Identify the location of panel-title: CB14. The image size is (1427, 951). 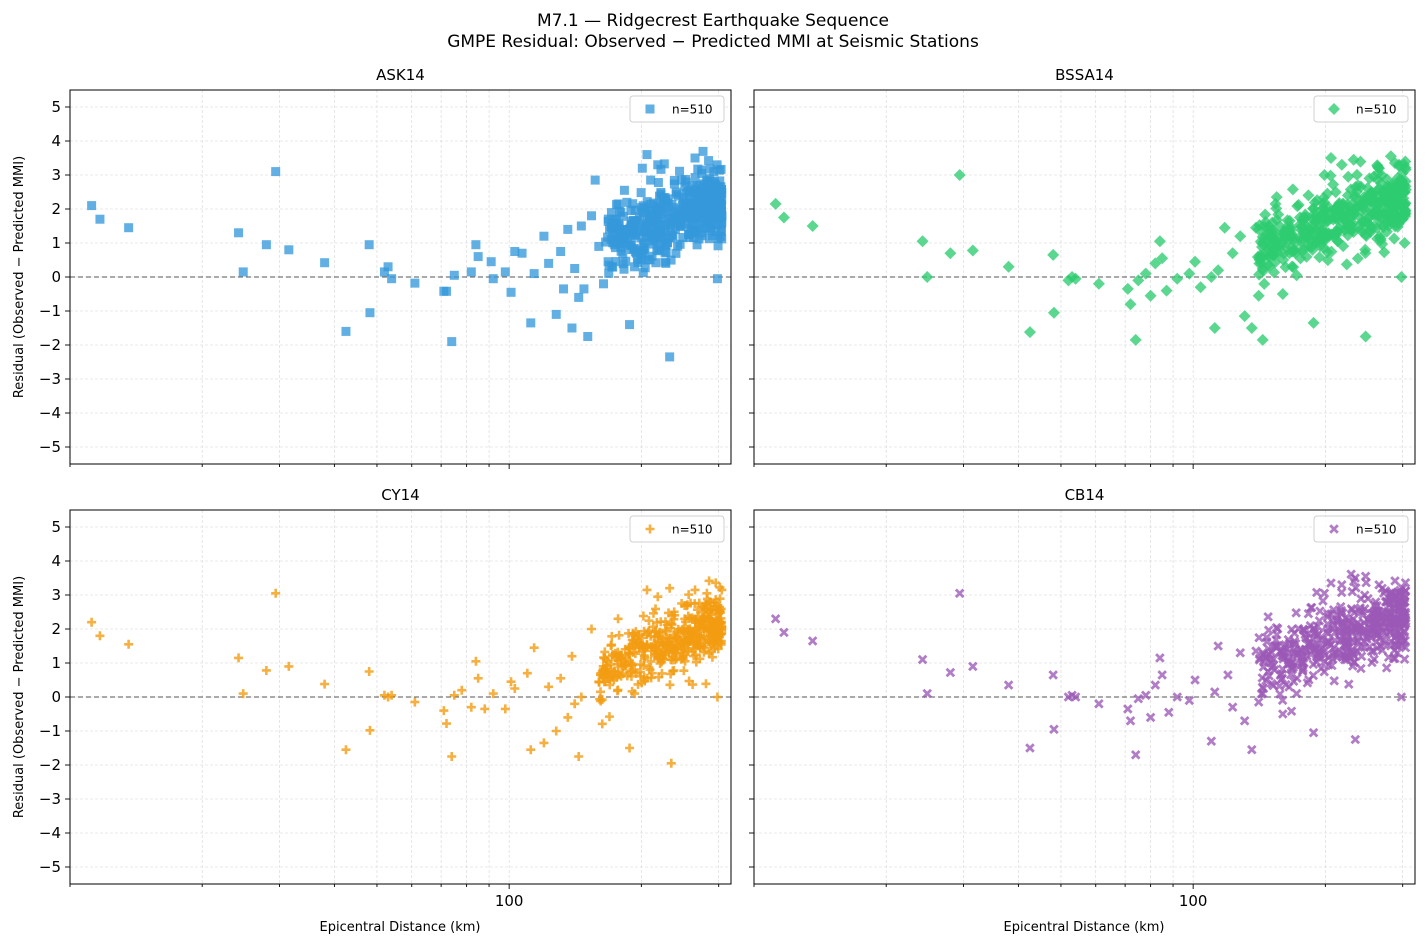
(1085, 495).